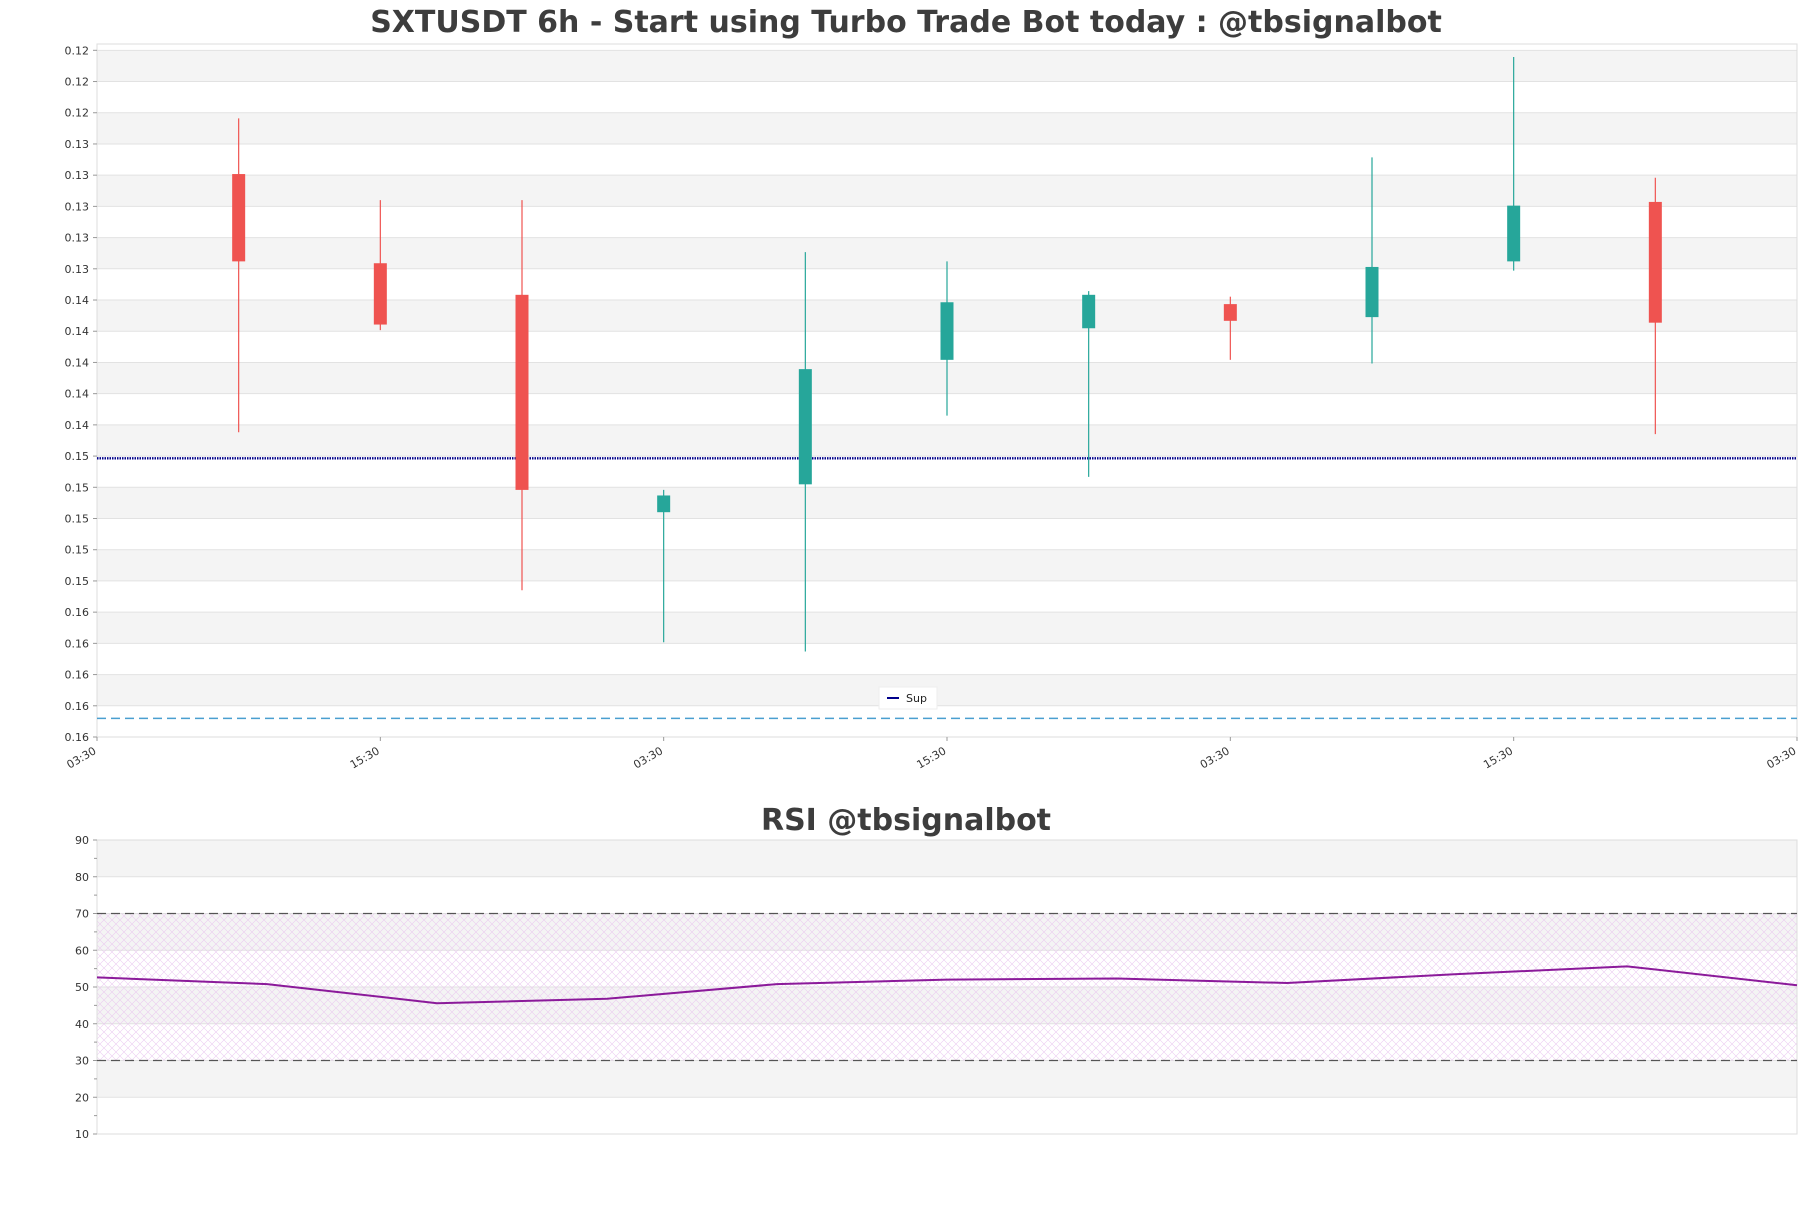  Describe the element at coordinates (82, 950) in the screenshot. I see `rsi-y-tick-label: 60` at that location.